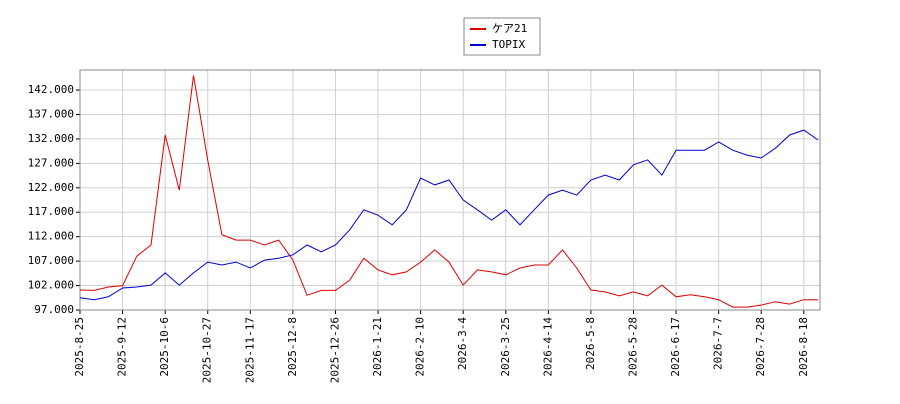  Describe the element at coordinates (51, 138) in the screenshot. I see `y-tick-label: 132.000` at that location.